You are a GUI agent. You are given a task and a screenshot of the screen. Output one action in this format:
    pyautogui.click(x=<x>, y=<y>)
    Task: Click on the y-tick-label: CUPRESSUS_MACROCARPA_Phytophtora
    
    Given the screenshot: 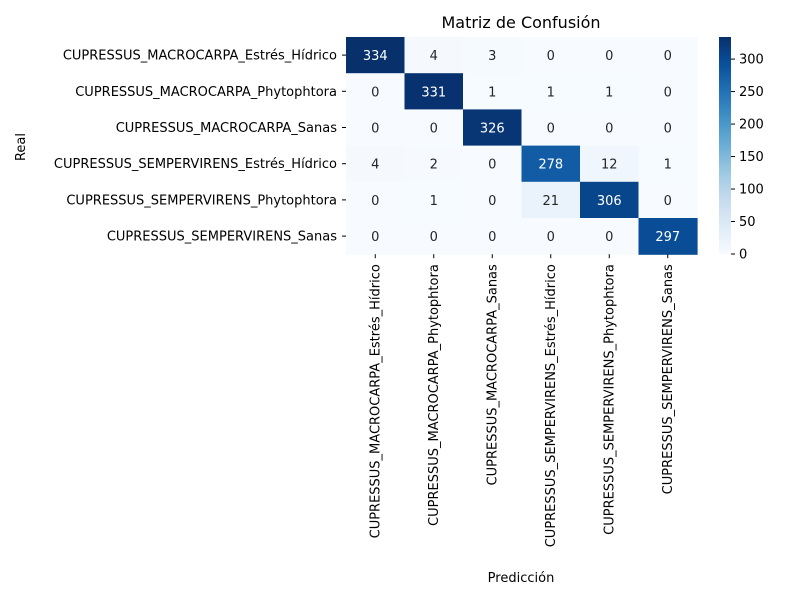 What is the action you would take?
    pyautogui.click(x=206, y=92)
    